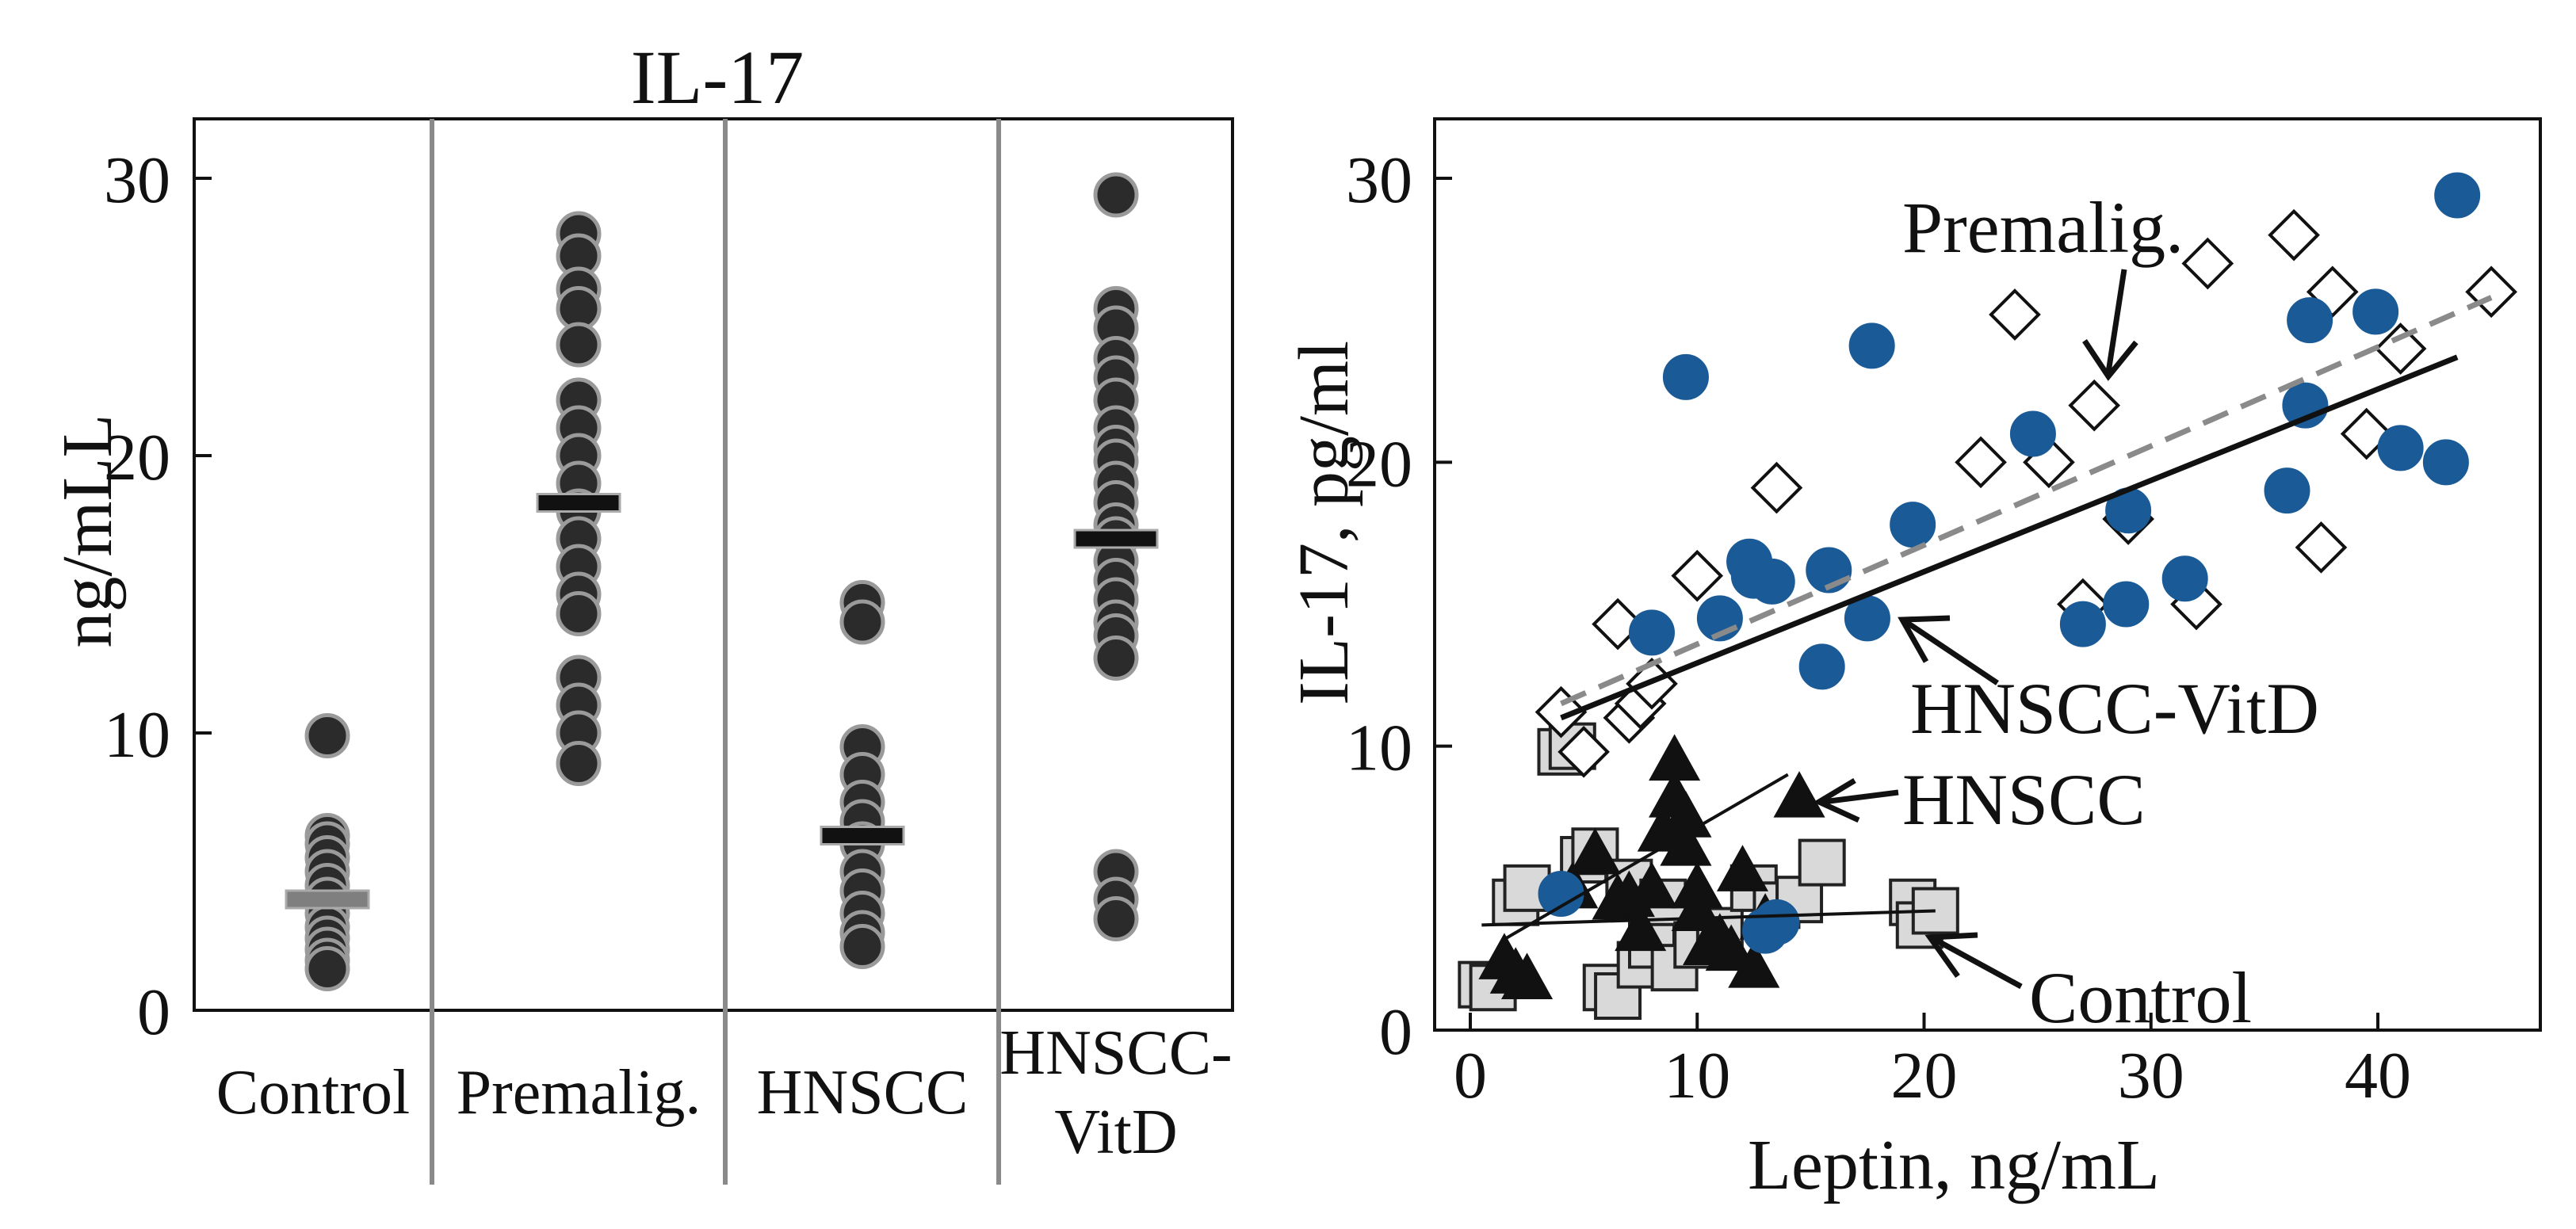 This screenshot has height=1229, width=2576. I want to click on annotation-control: Control, so click(2140, 997).